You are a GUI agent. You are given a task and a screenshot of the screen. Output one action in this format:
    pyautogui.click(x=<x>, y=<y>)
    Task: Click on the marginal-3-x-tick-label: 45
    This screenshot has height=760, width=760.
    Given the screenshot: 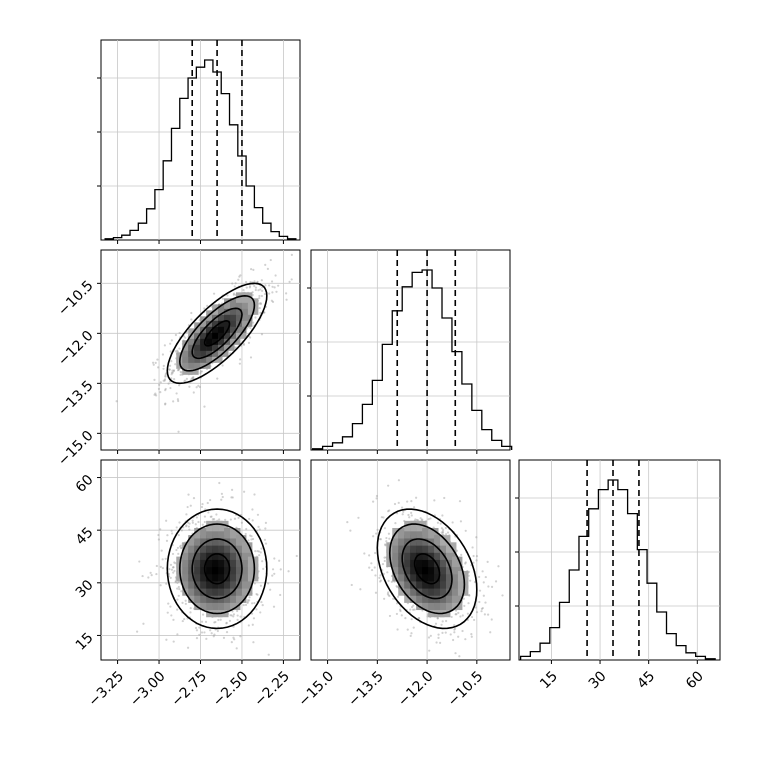 What is the action you would take?
    pyautogui.click(x=646, y=680)
    